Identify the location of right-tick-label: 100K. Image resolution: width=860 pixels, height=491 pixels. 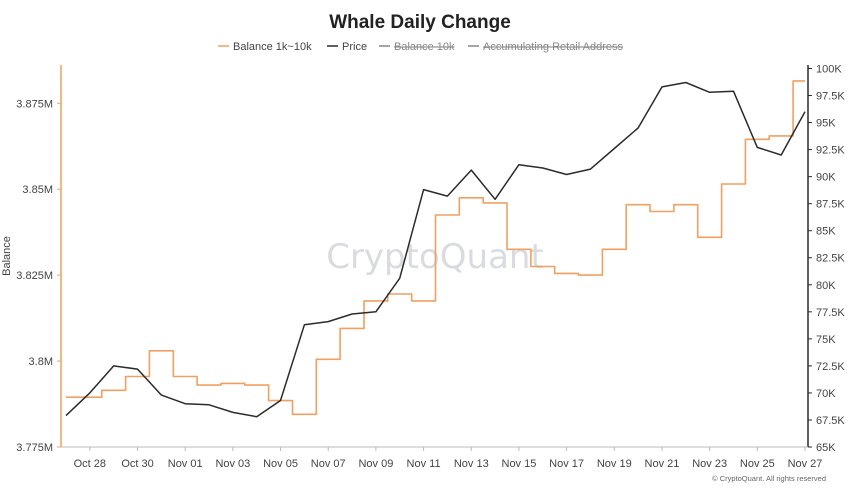
(829, 69).